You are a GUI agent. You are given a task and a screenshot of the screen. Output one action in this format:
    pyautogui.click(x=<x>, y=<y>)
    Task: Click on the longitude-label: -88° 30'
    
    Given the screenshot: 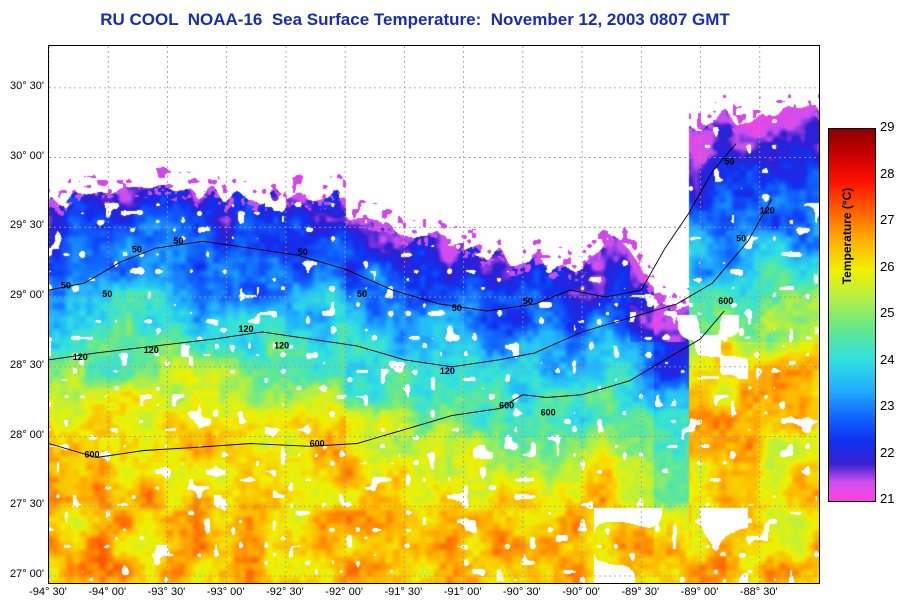 What is the action you would take?
    pyautogui.click(x=758, y=592)
    